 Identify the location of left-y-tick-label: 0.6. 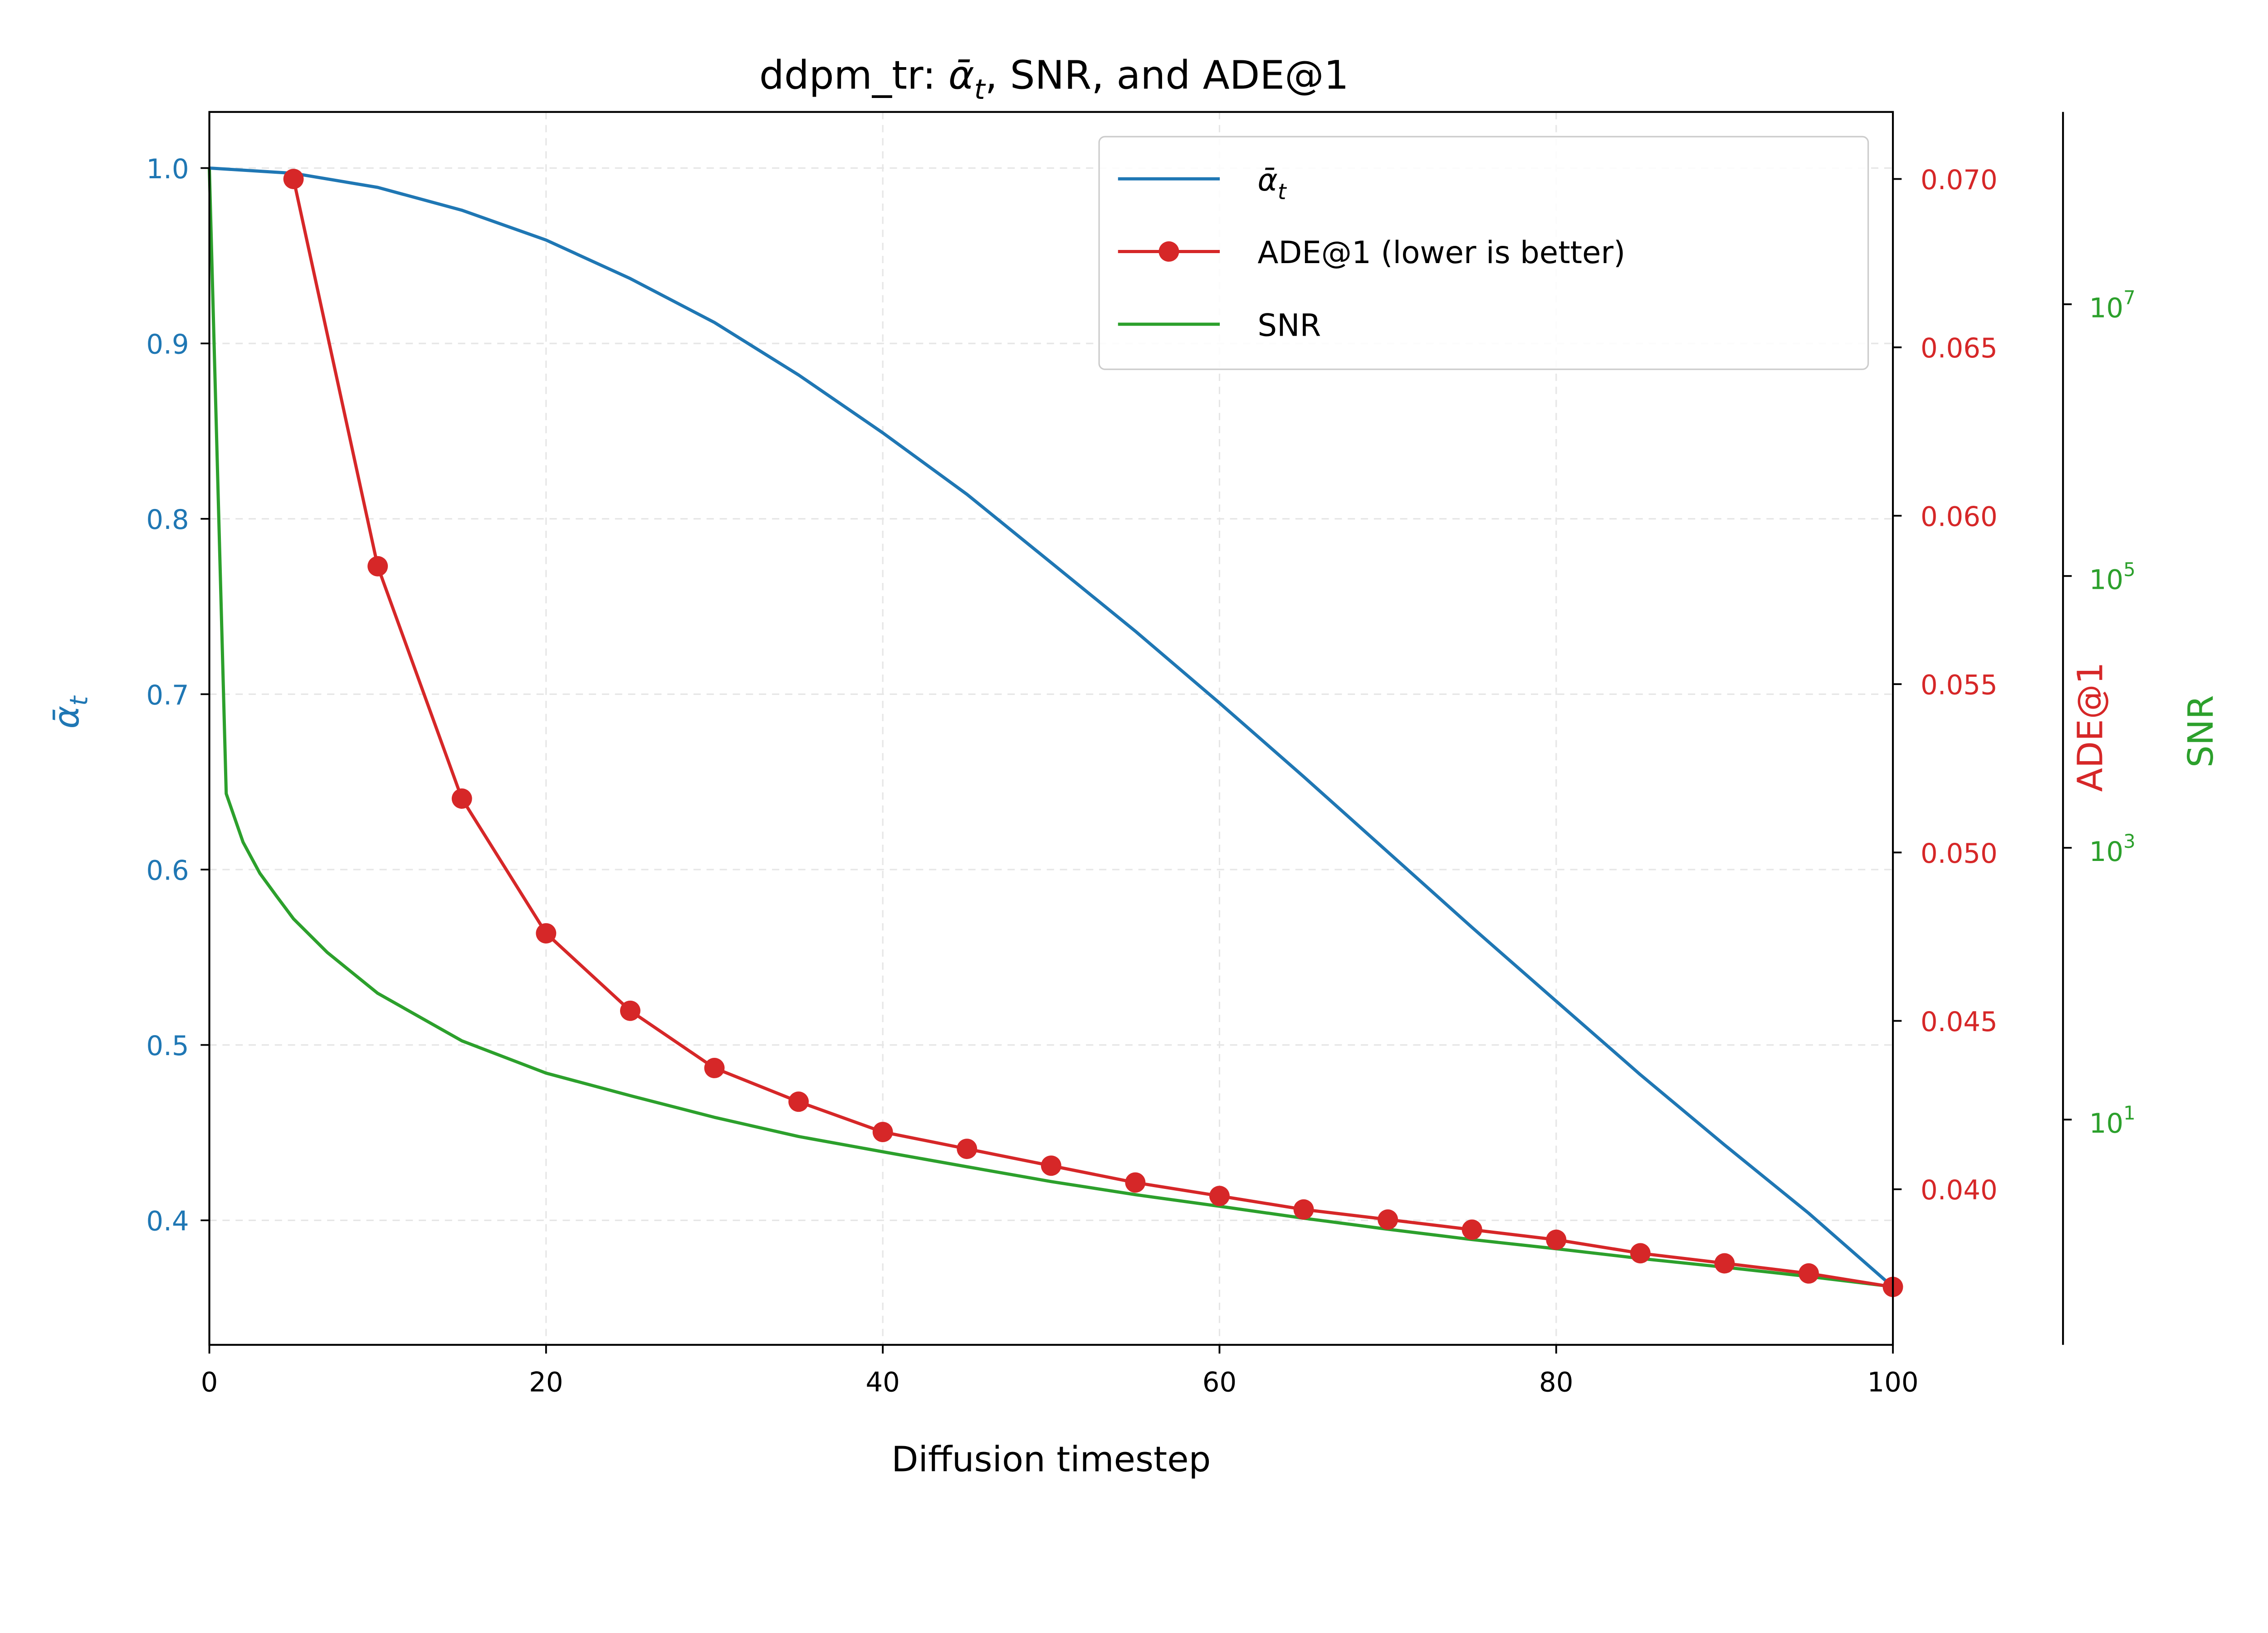
(168, 870).